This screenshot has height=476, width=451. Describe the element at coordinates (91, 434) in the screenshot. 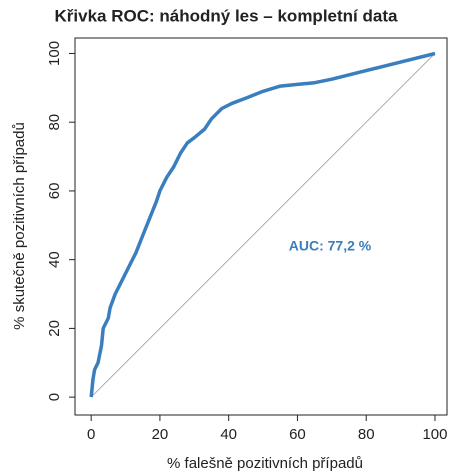

I see `x-tick-label: 0` at that location.